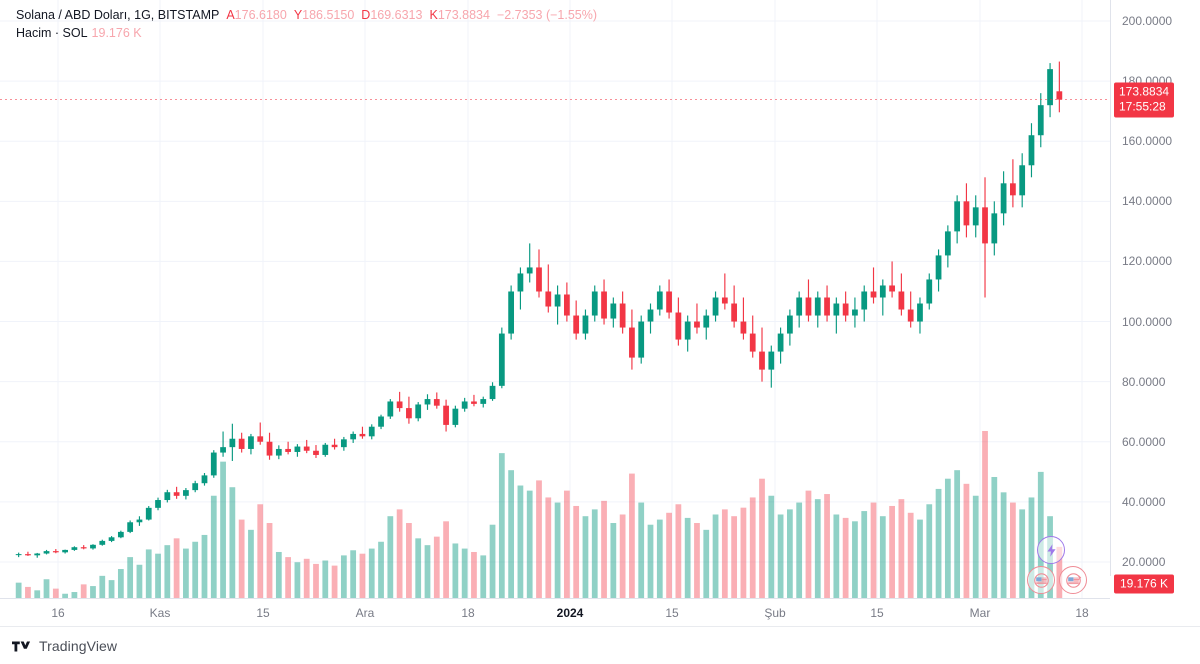  What do you see at coordinates (555, 598) in the screenshot?
I see `time-scale-divider` at bounding box center [555, 598].